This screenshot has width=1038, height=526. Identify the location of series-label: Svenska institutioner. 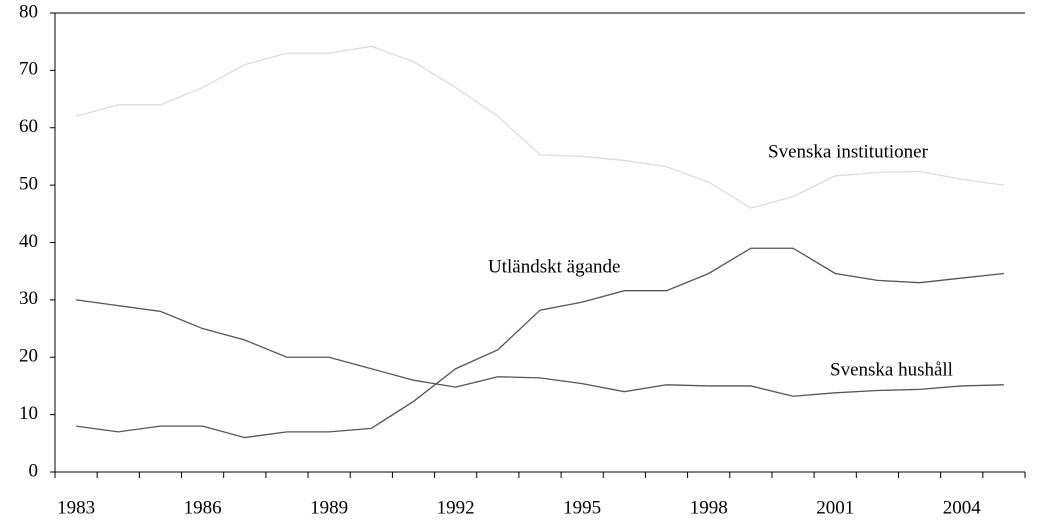
(848, 151).